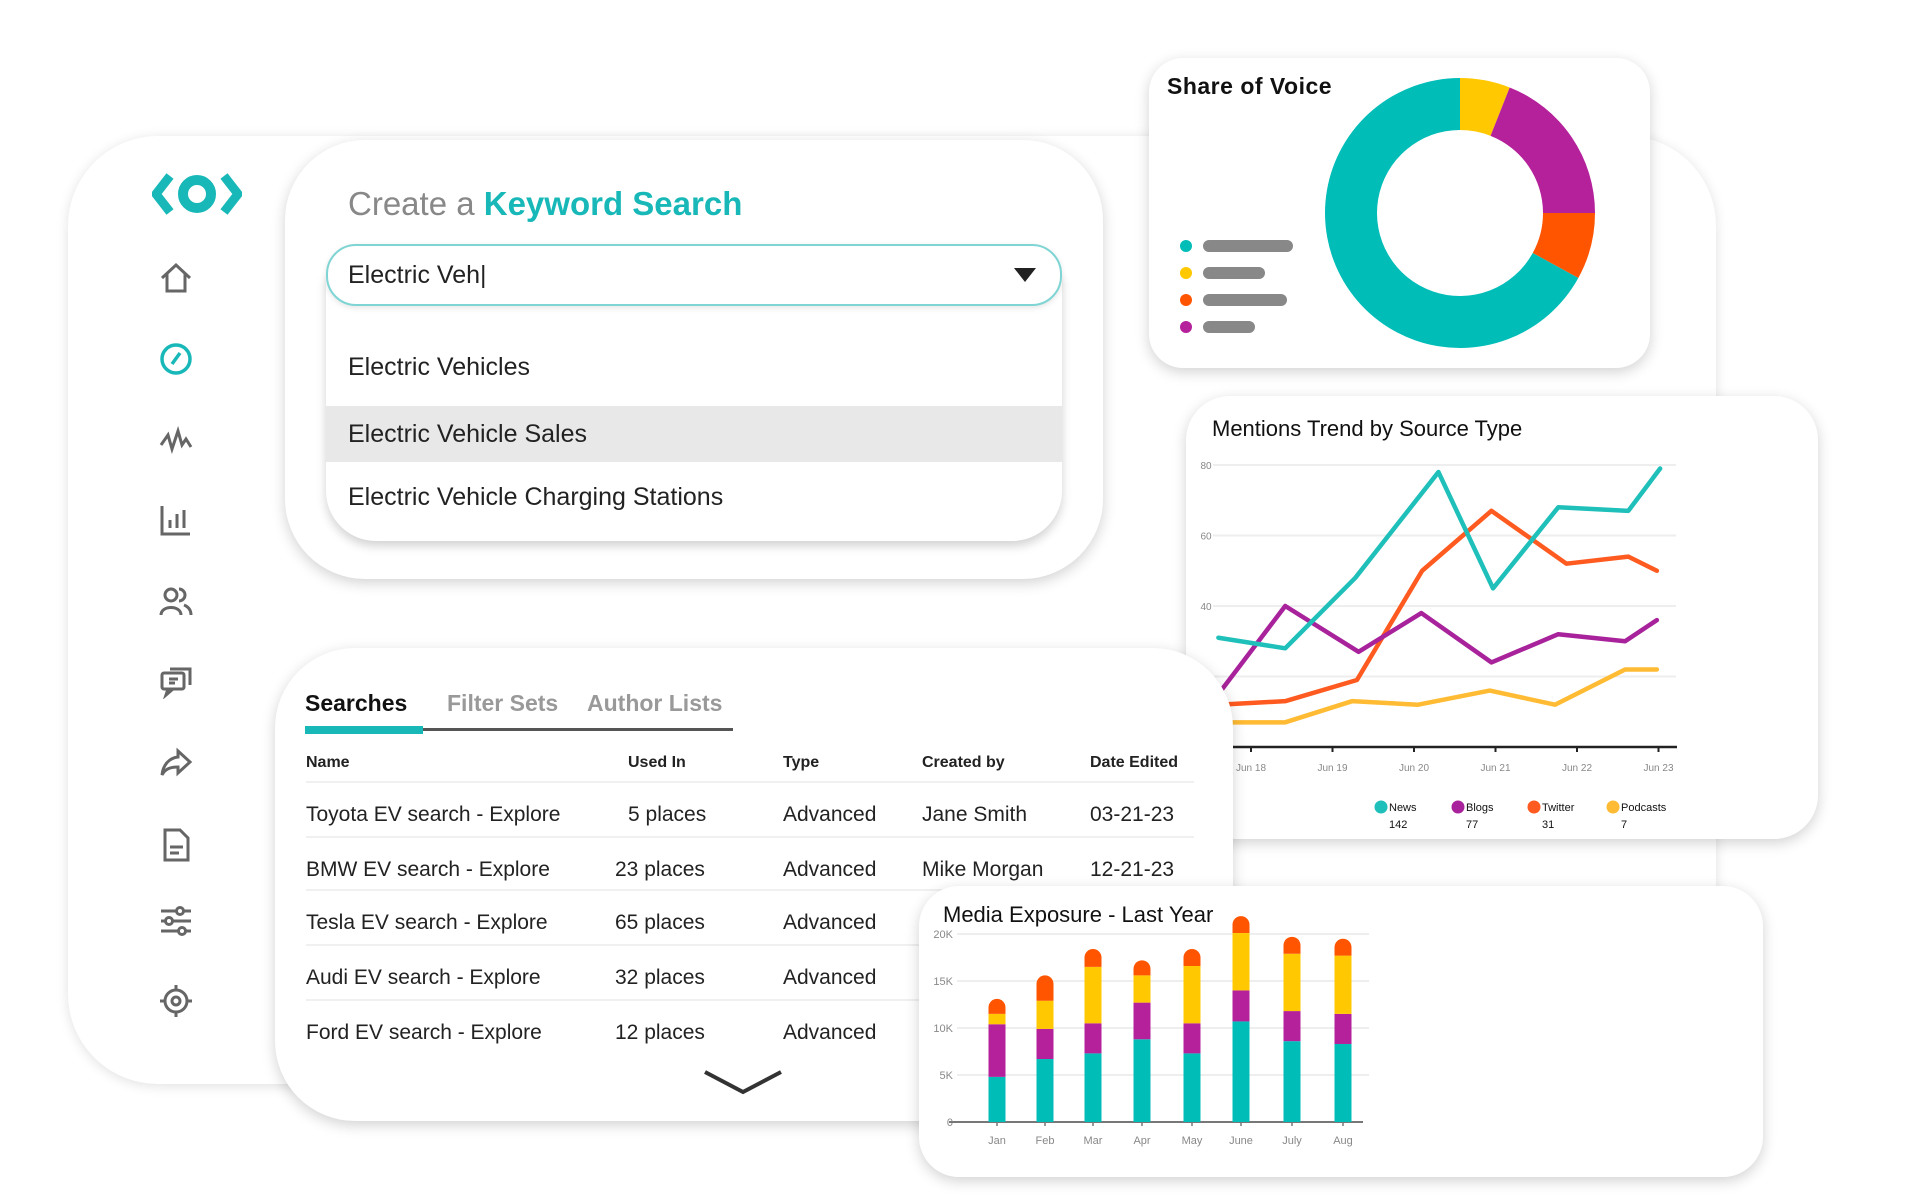 Image resolution: width=1920 pixels, height=1198 pixels. What do you see at coordinates (536, 497) in the screenshot?
I see `dropdown-option: Electric Vehicle Charging Stations` at bounding box center [536, 497].